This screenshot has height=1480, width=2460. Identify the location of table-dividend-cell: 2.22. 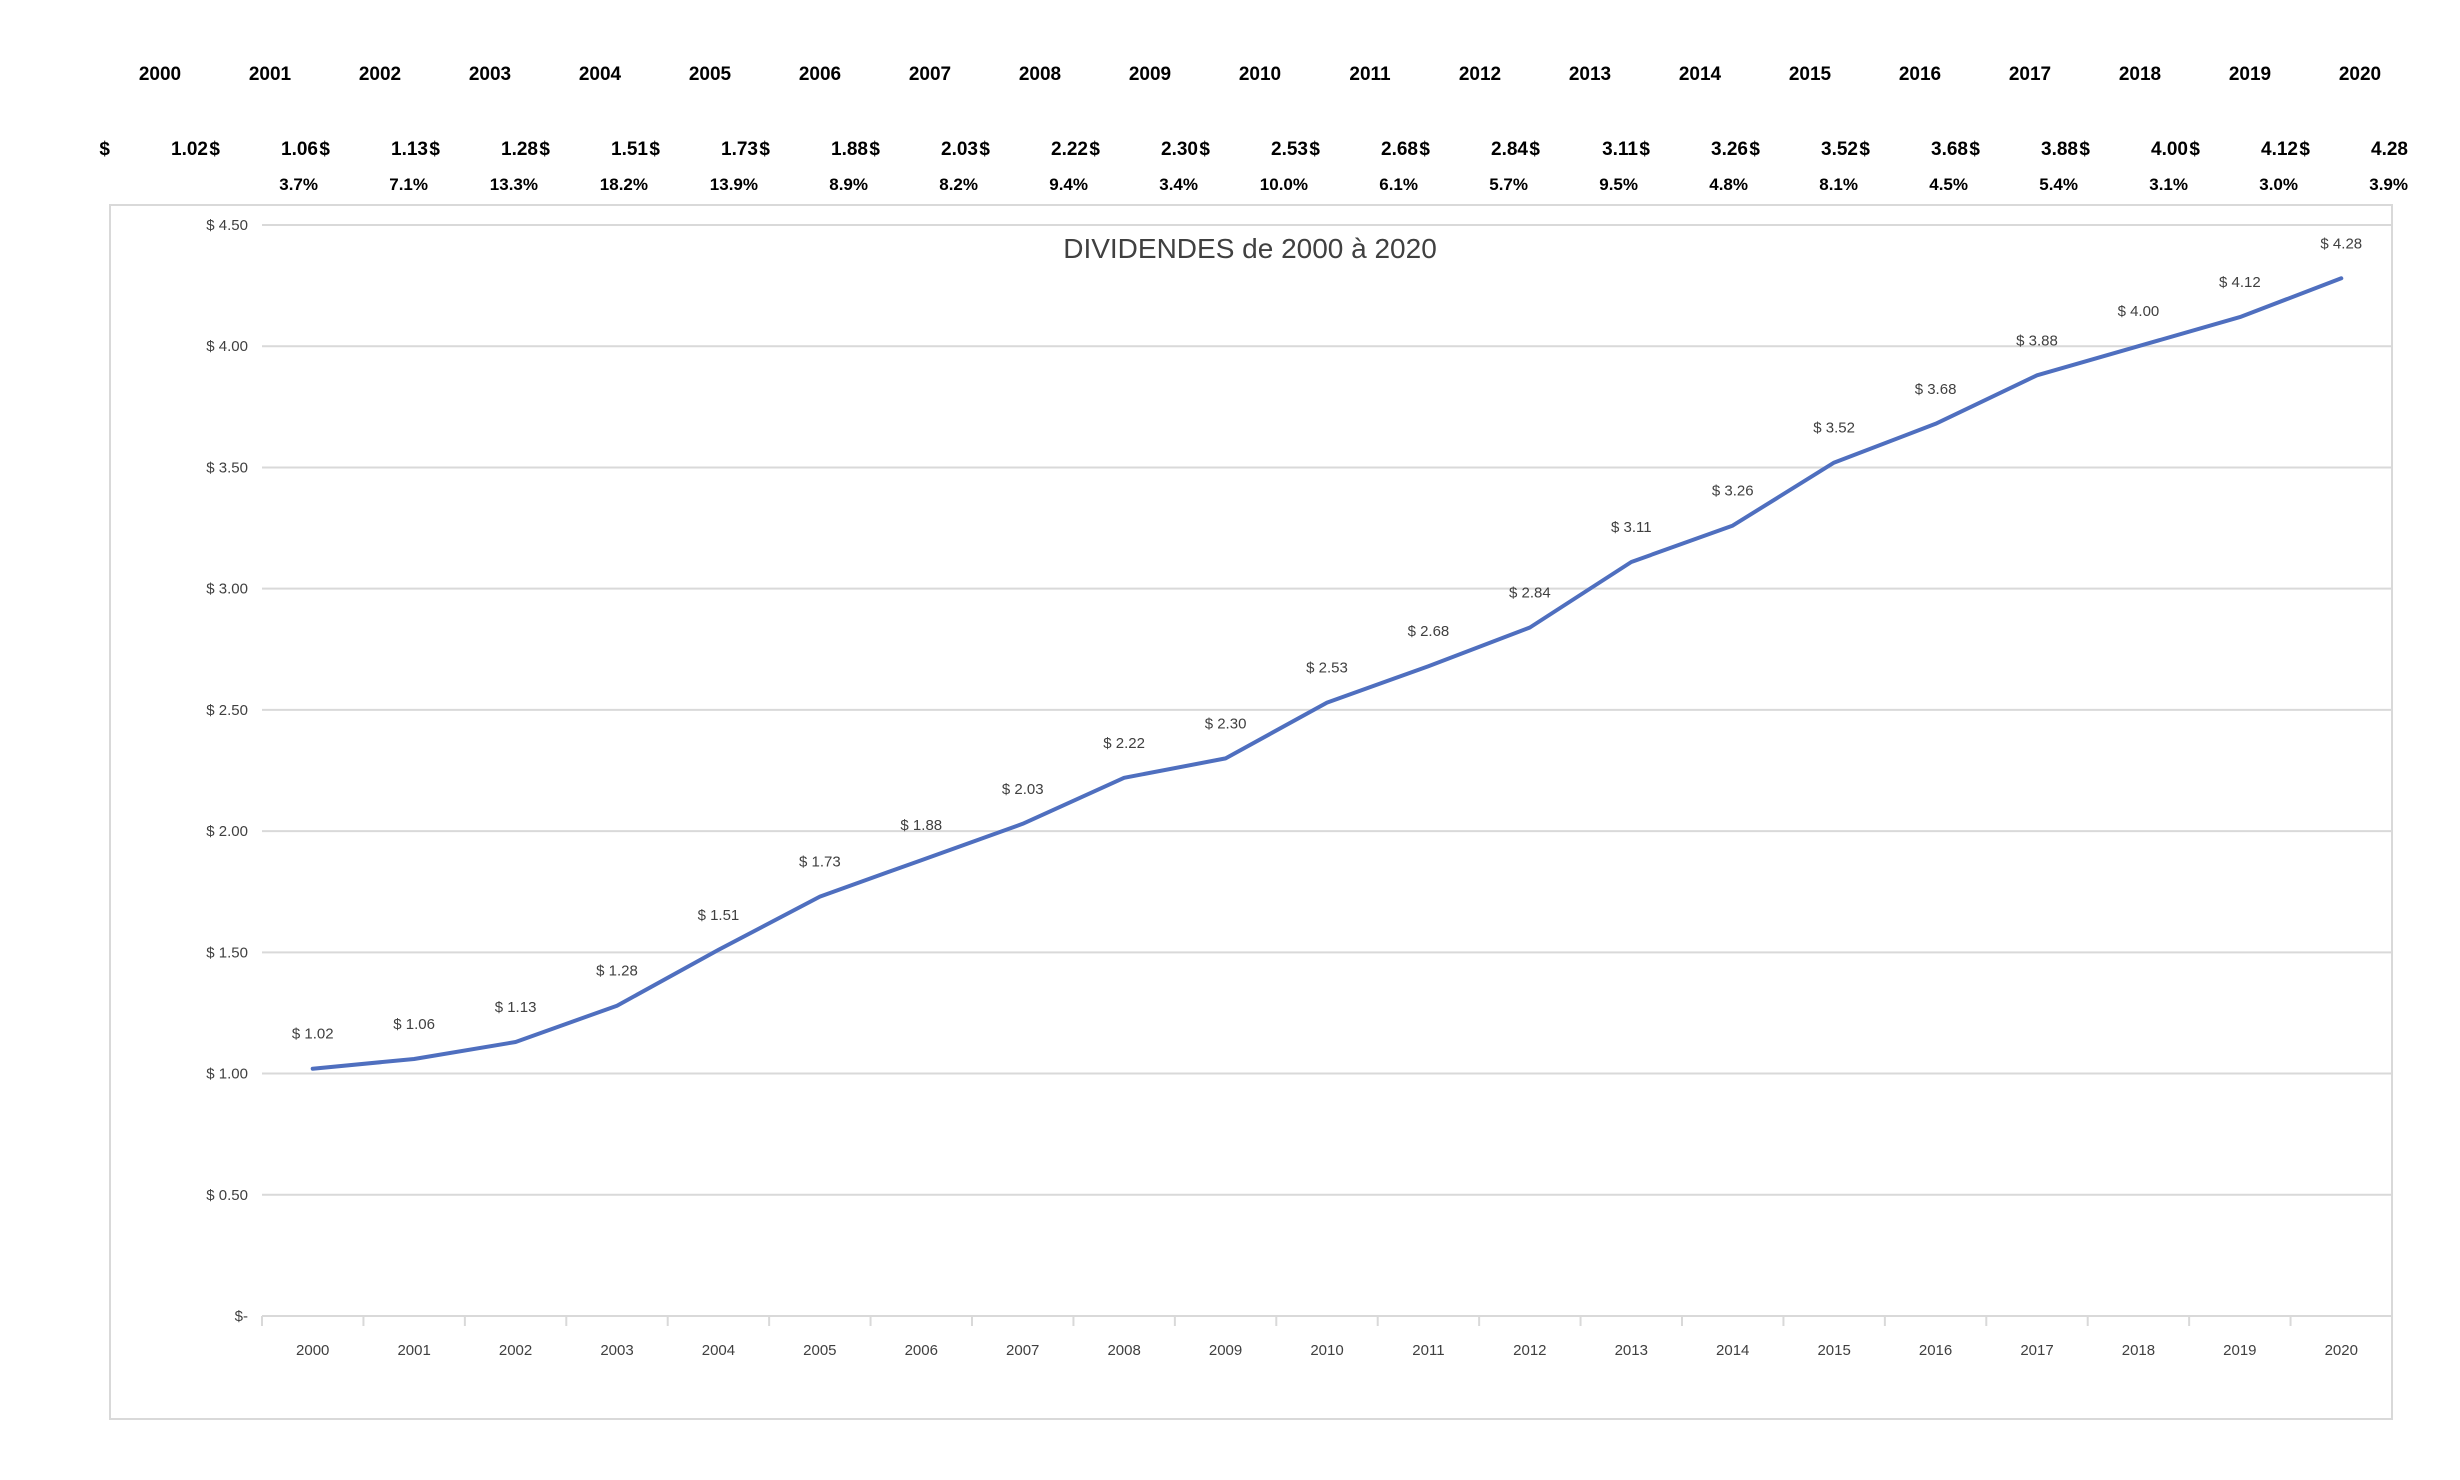
(1069, 149).